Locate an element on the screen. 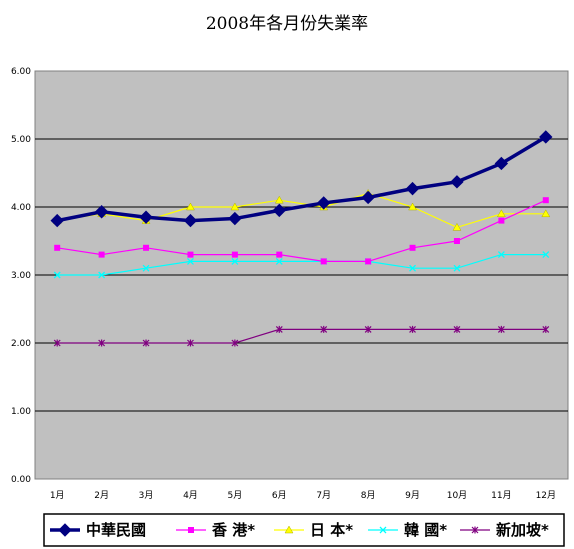 The image size is (574, 549). legend-label: 香 港* is located at coordinates (233, 530).